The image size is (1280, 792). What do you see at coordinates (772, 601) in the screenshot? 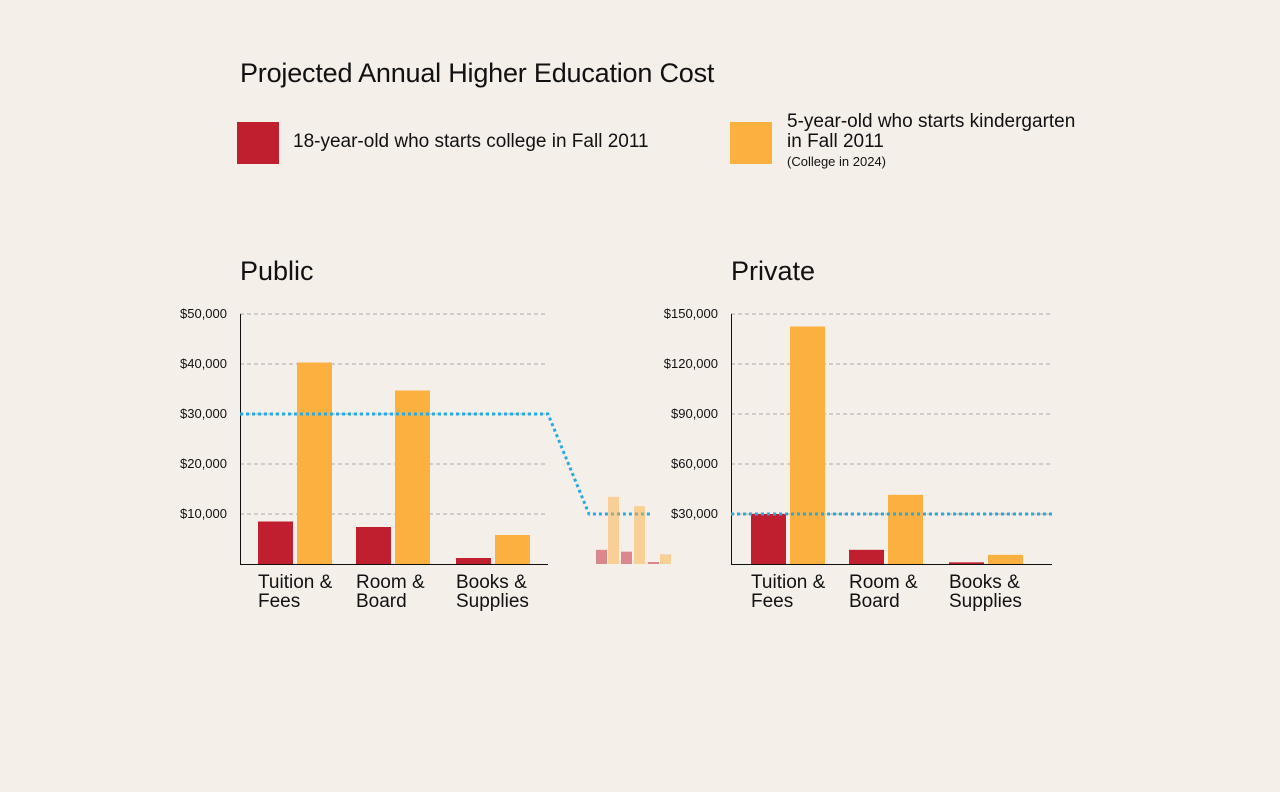
I see `private-category-label: Fees` at bounding box center [772, 601].